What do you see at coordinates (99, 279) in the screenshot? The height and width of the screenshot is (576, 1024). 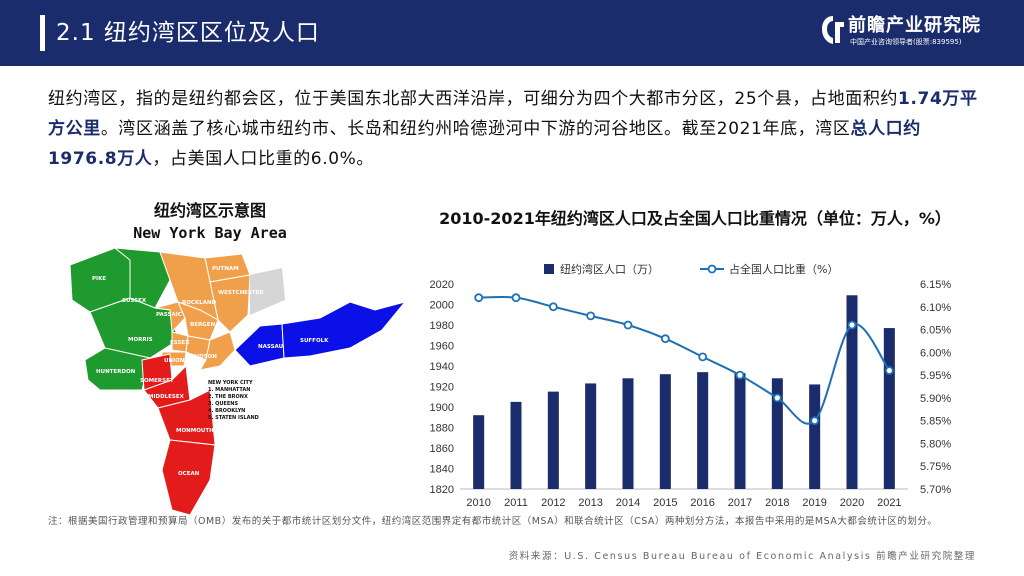 I see `label-pike: PIKE` at bounding box center [99, 279].